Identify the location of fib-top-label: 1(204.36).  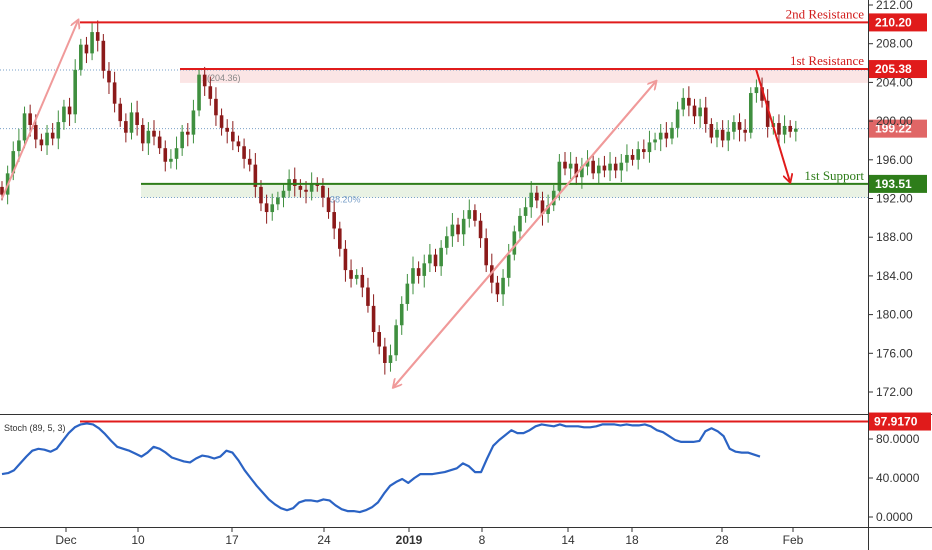
(221, 78).